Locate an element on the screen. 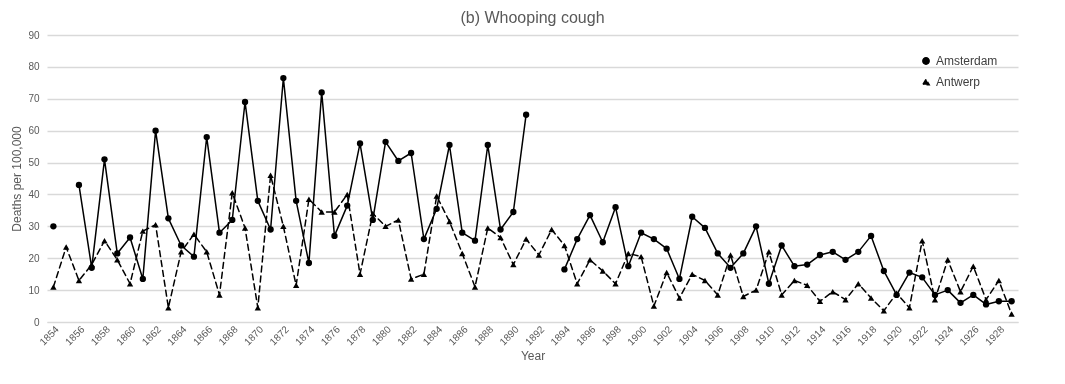 The image size is (1065, 384). y-axis-title: Deaths per 100,000 is located at coordinates (17, 178).